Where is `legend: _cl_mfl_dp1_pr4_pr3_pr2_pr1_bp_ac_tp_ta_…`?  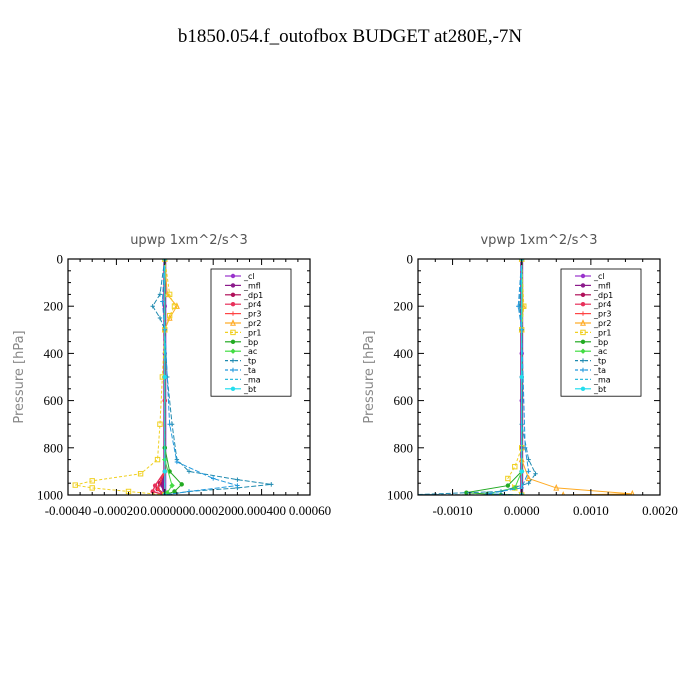 legend: _cl_mfl_dp1_pr4_pr3_pr2_pr1_bp_ac_tp_ta_… is located at coordinates (251, 332).